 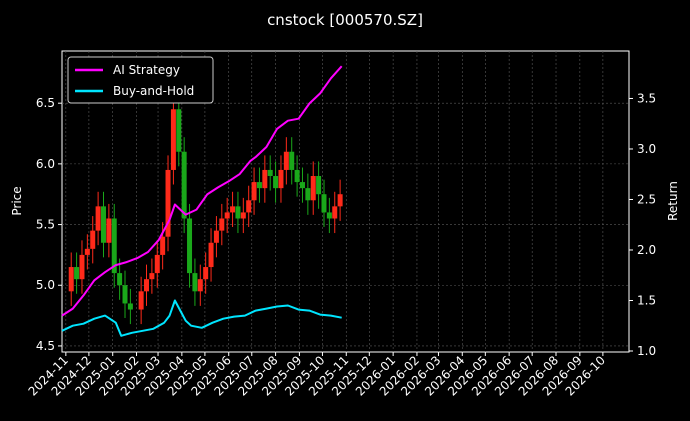 I want to click on y-right-tick-label: 1.0, so click(x=646, y=351).